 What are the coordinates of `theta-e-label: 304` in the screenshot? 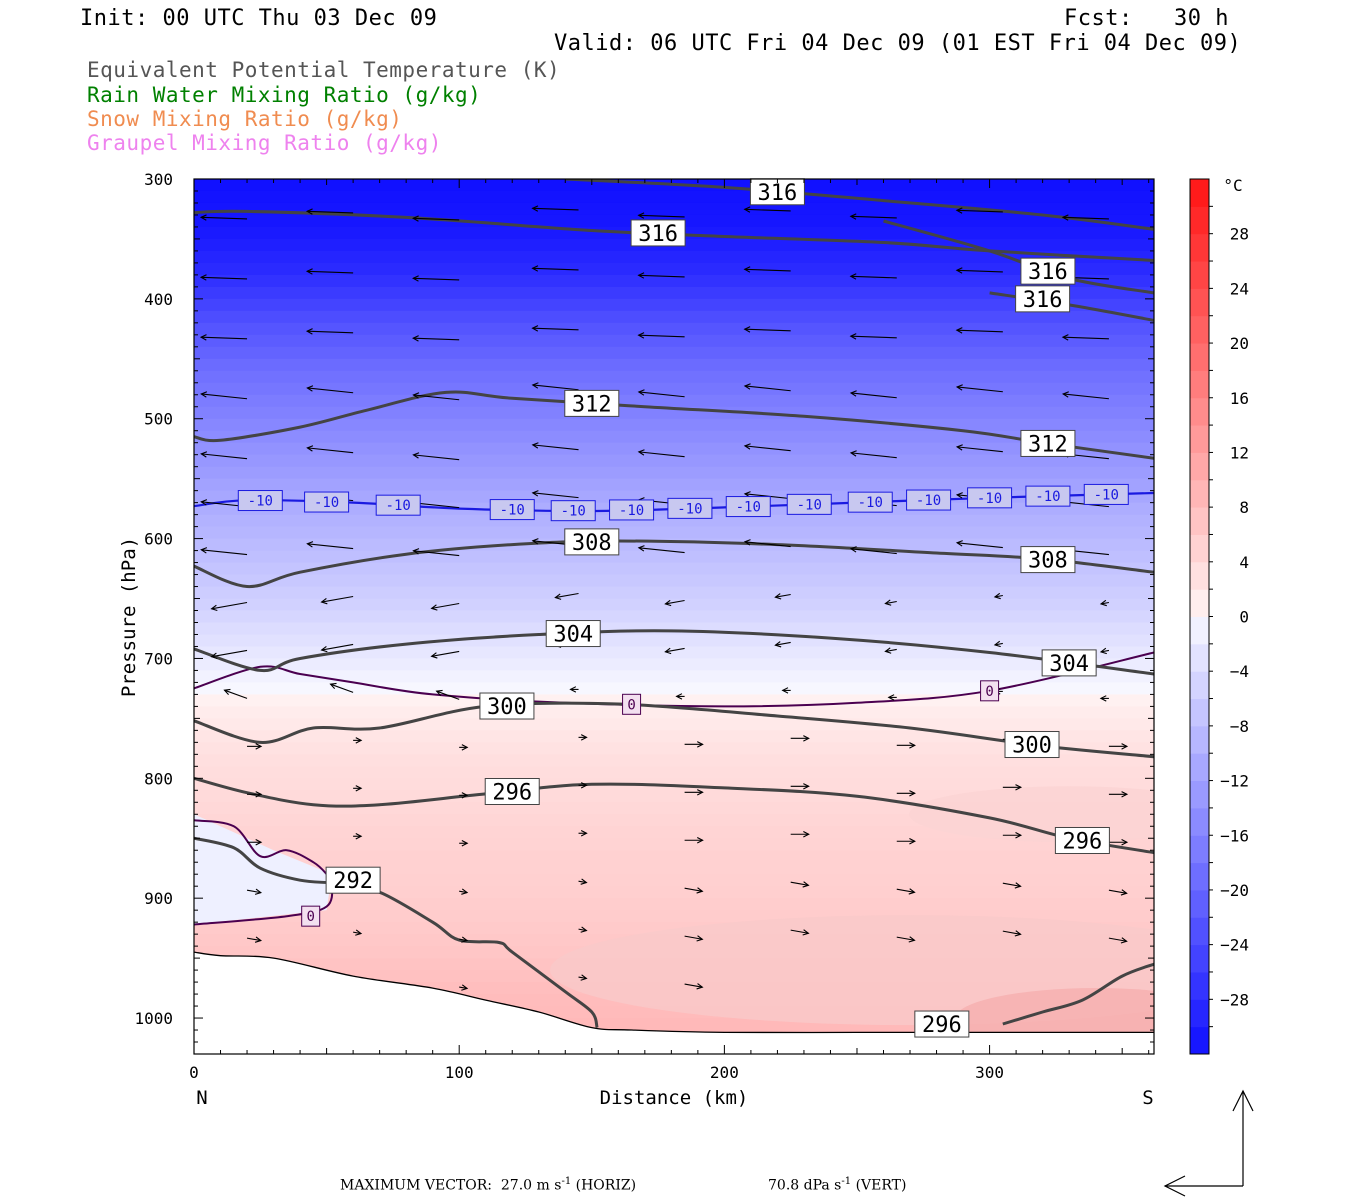 It's located at (573, 634).